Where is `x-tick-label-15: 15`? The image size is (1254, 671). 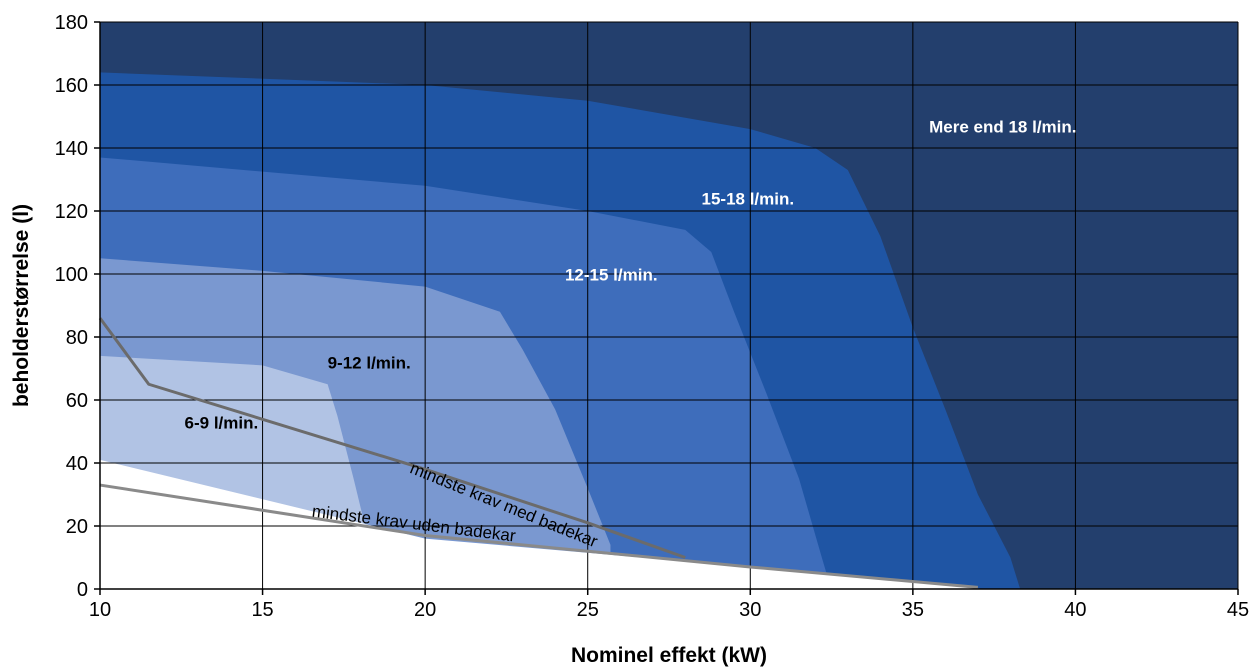
x-tick-label-15: 15 is located at coordinates (262, 610).